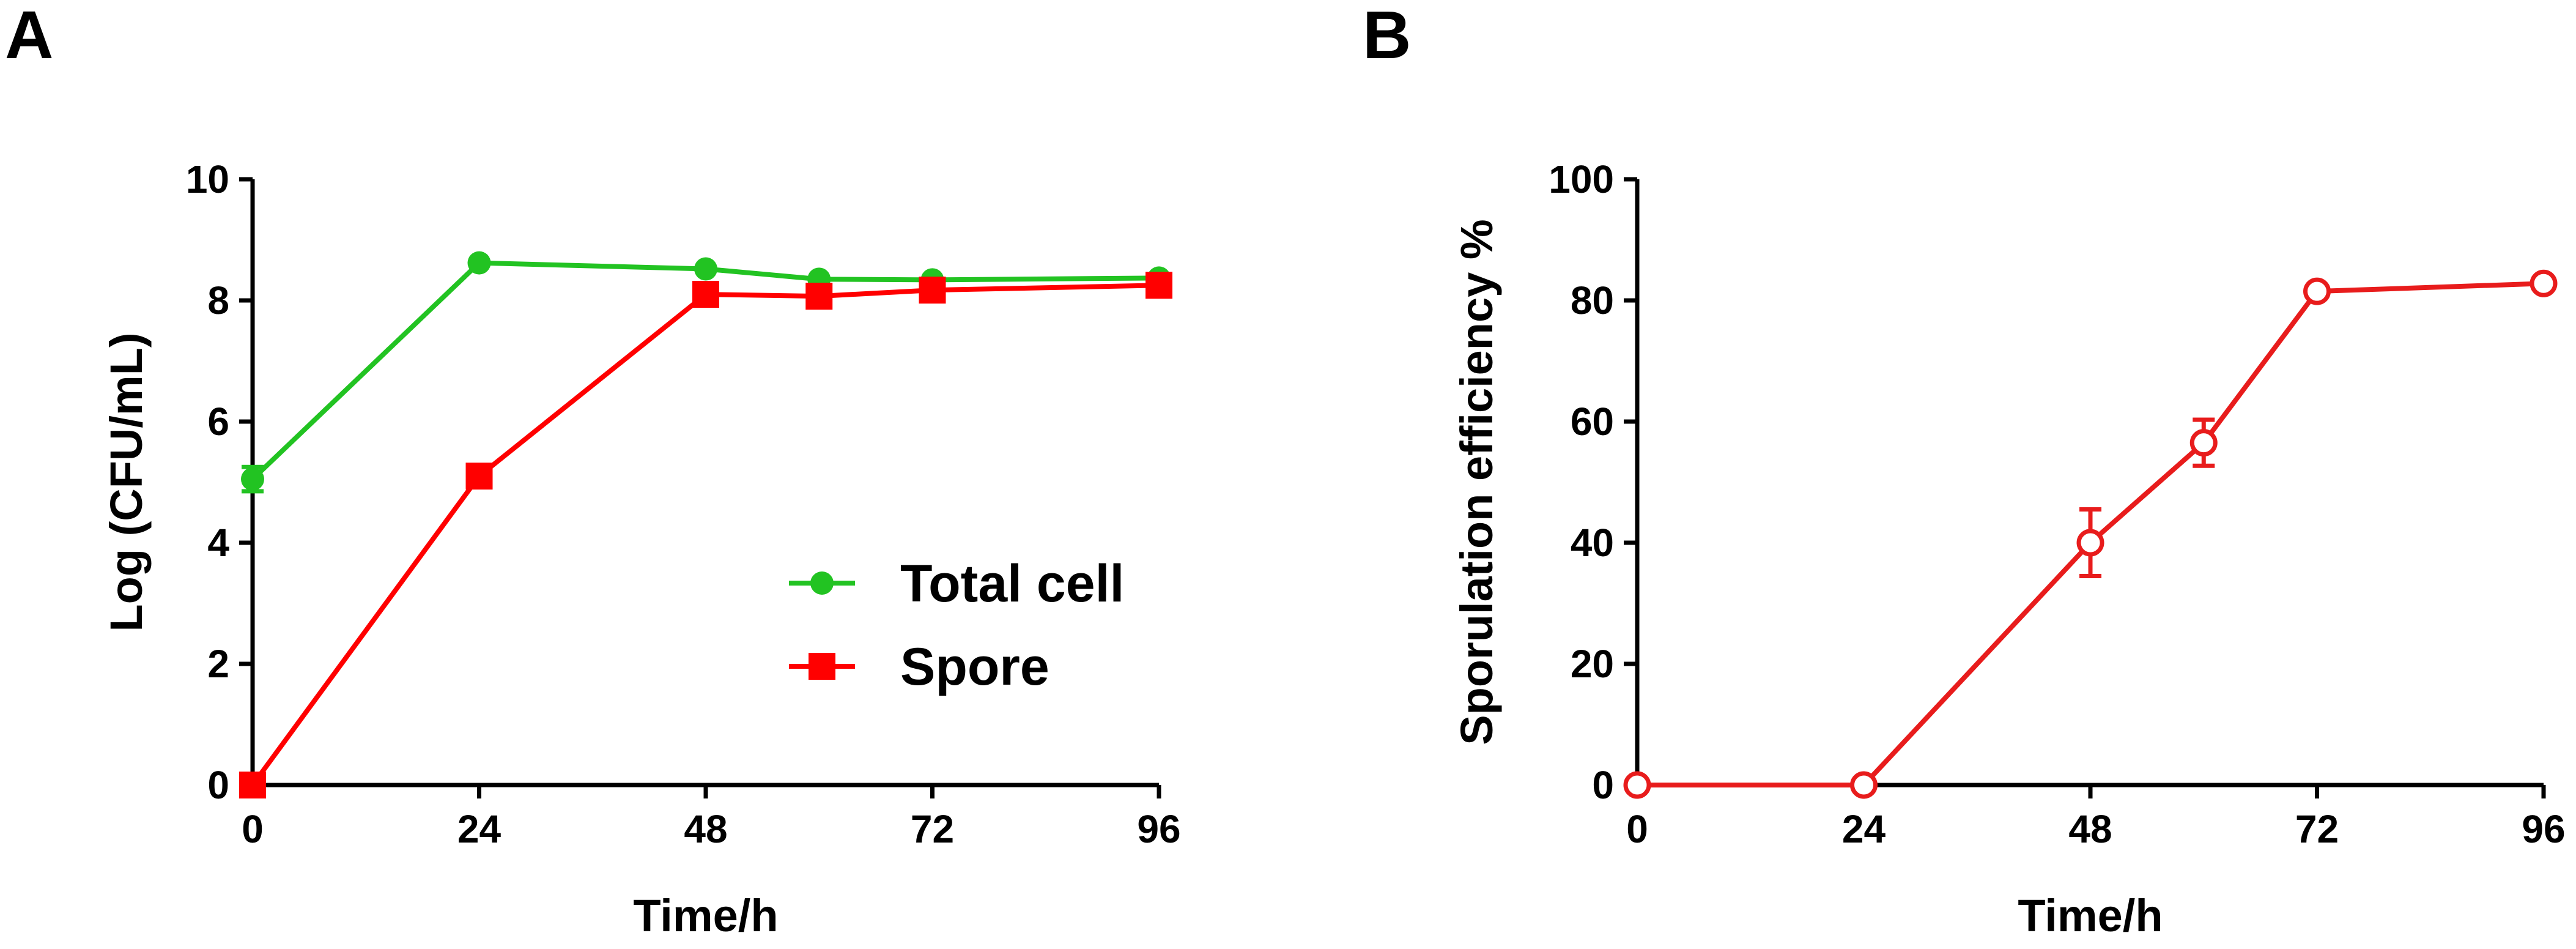  Describe the element at coordinates (29, 36) in the screenshot. I see `panel-letter-a: A` at that location.